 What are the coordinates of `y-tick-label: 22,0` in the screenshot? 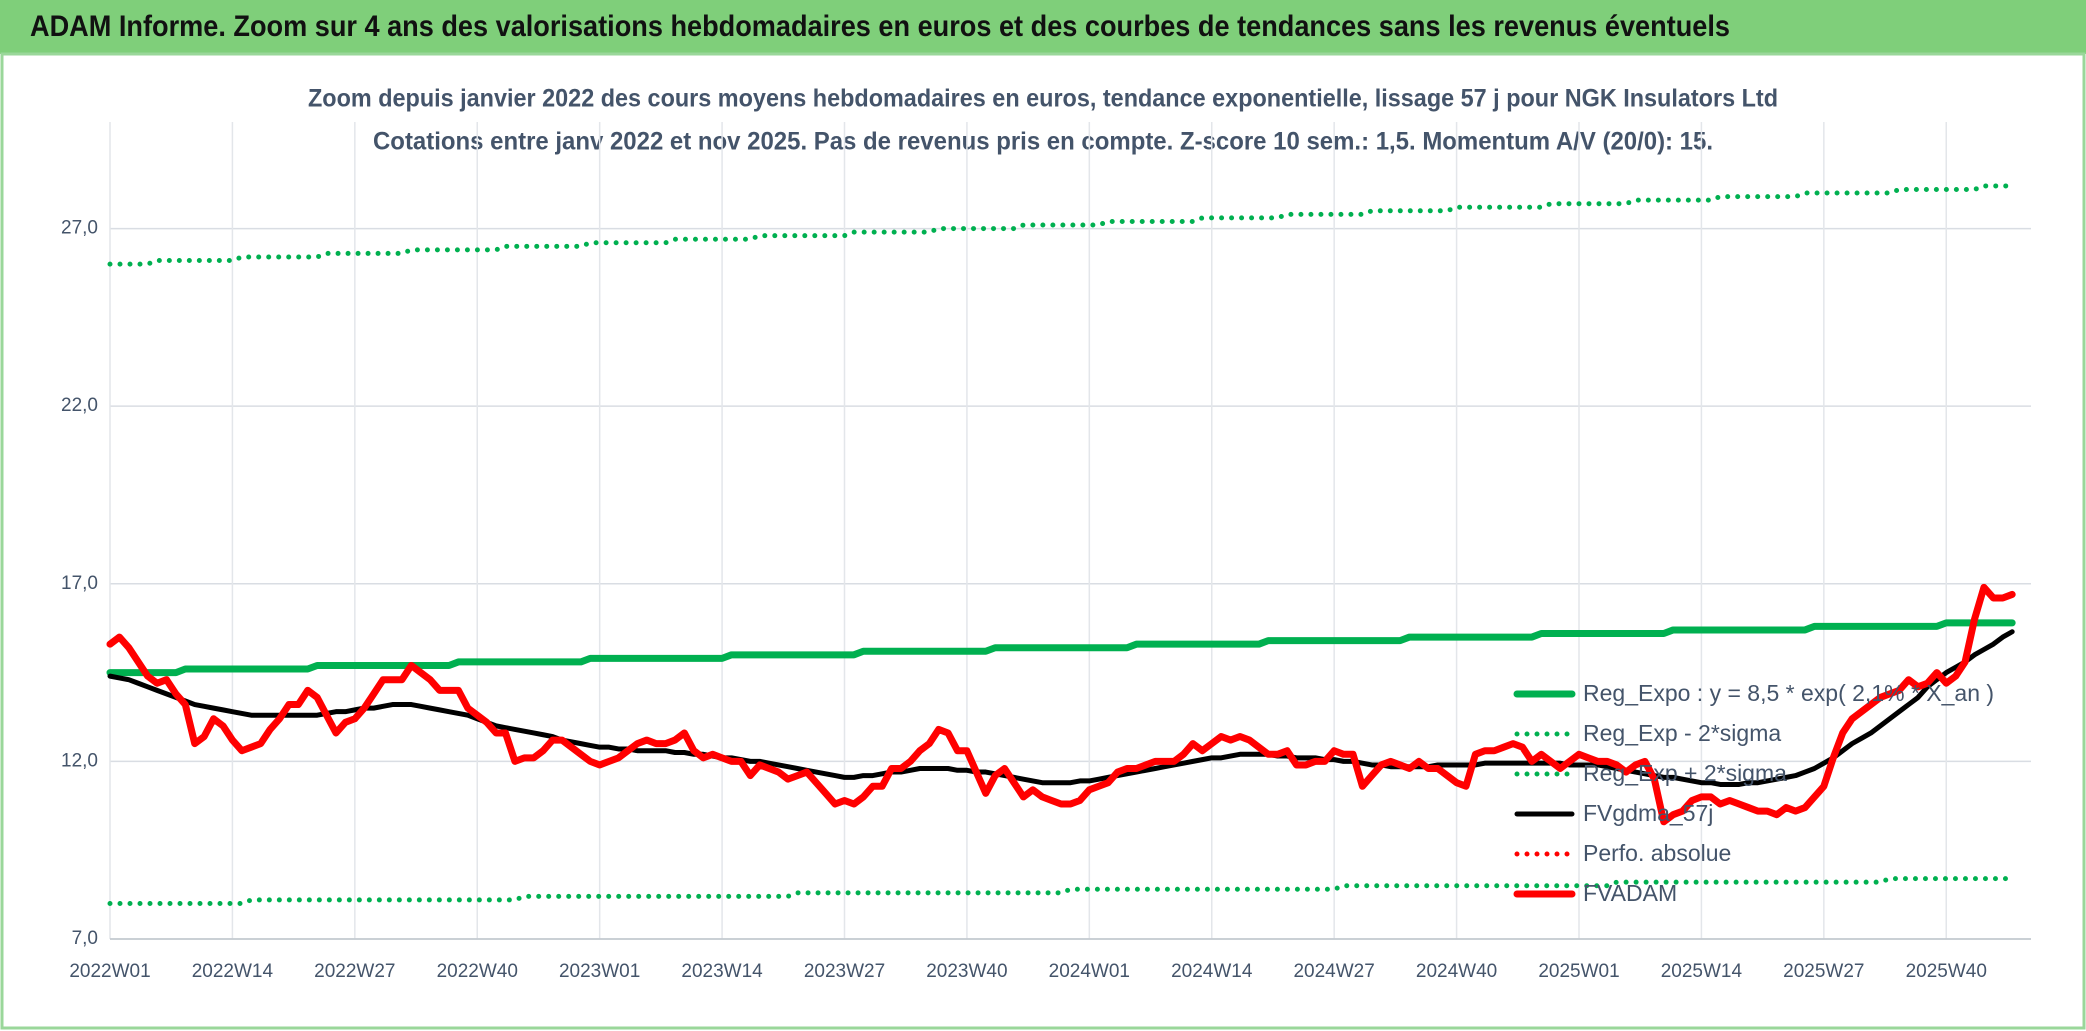 It's located at (79, 405).